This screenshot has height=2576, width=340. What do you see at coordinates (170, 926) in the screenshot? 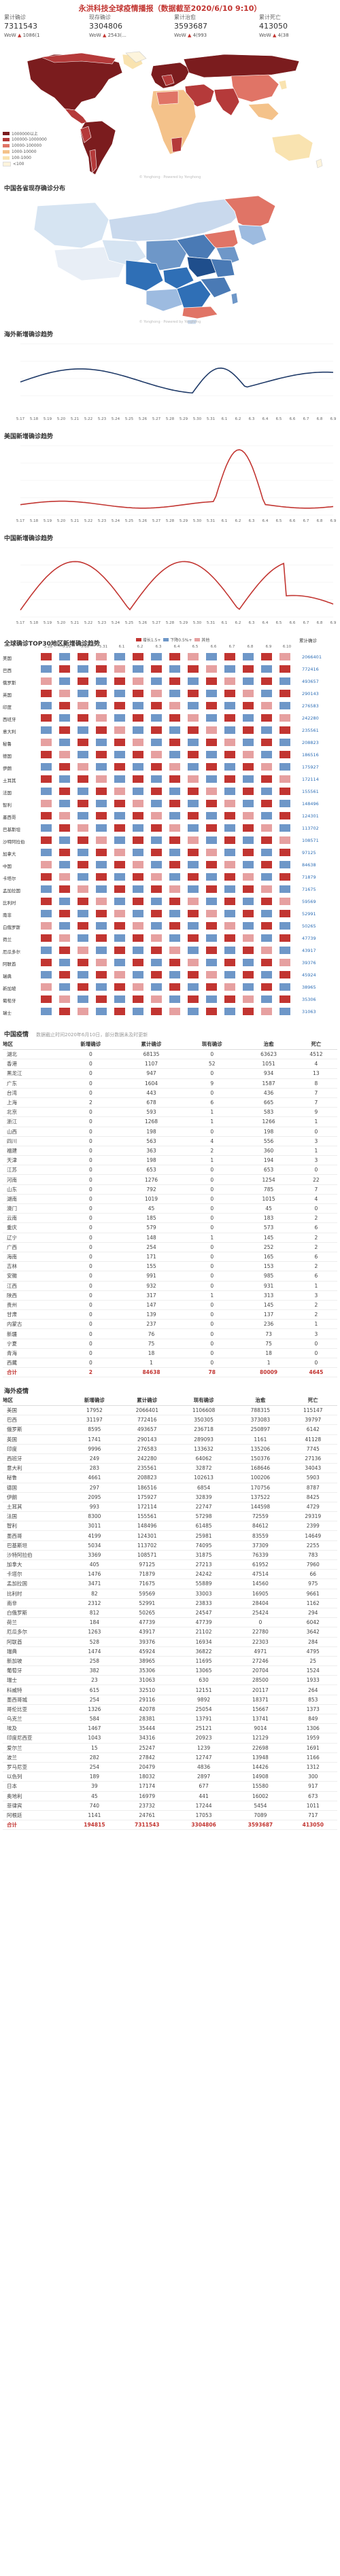
I see `heatmap-row: 白俄罗斯 50265` at bounding box center [170, 926].